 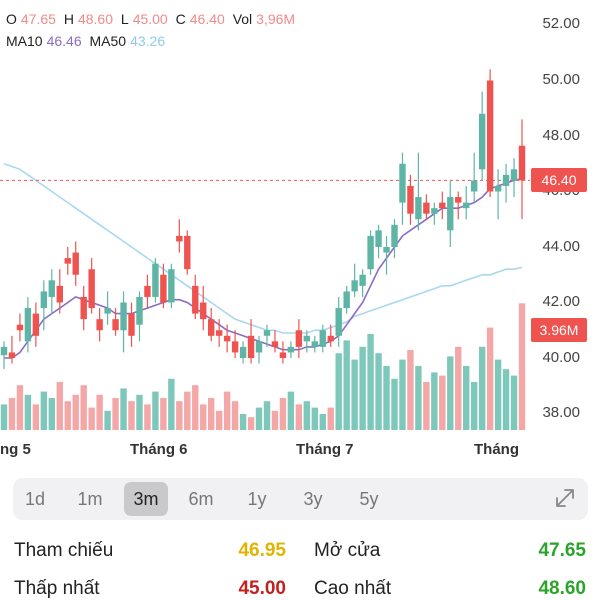 I want to click on price-axis-label: 52.00, so click(x=561, y=23).